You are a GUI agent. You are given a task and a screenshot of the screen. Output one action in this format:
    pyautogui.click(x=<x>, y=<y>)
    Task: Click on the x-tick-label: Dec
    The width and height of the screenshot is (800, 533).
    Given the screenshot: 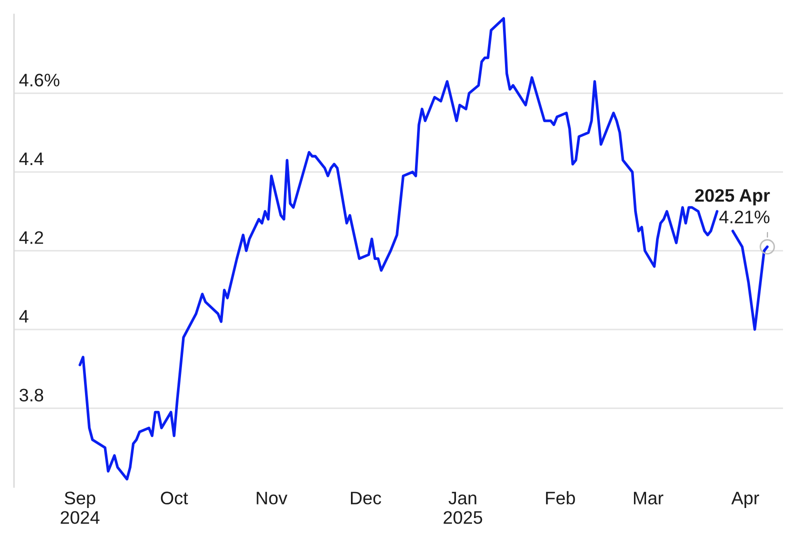 What is the action you would take?
    pyautogui.click(x=366, y=498)
    